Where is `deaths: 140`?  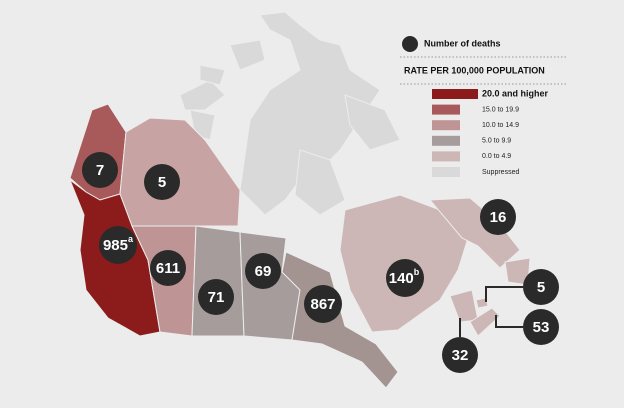 deaths: 140 is located at coordinates (401, 278).